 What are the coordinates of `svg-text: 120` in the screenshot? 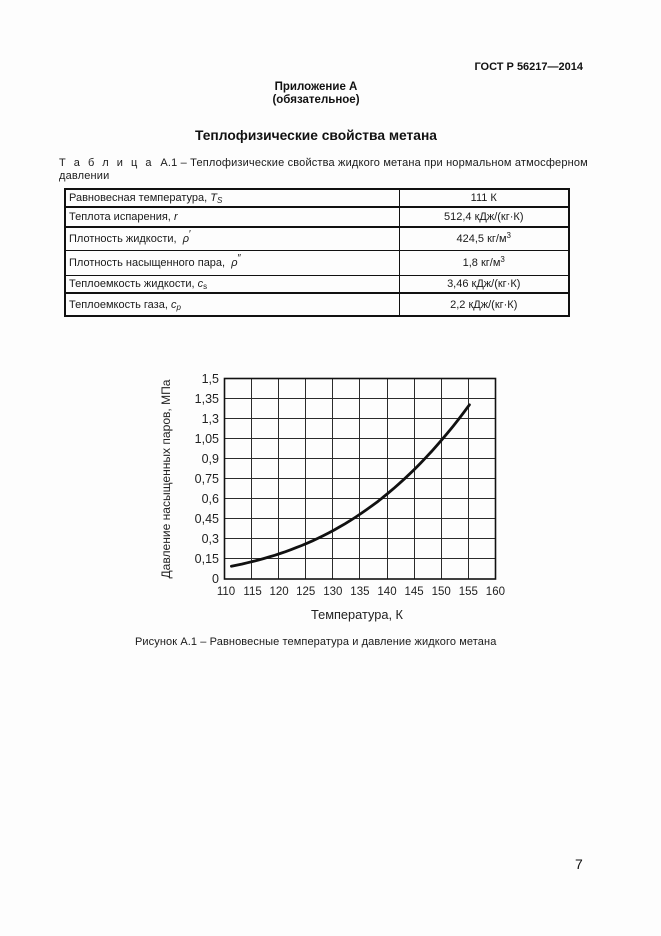 It's located at (279, 592).